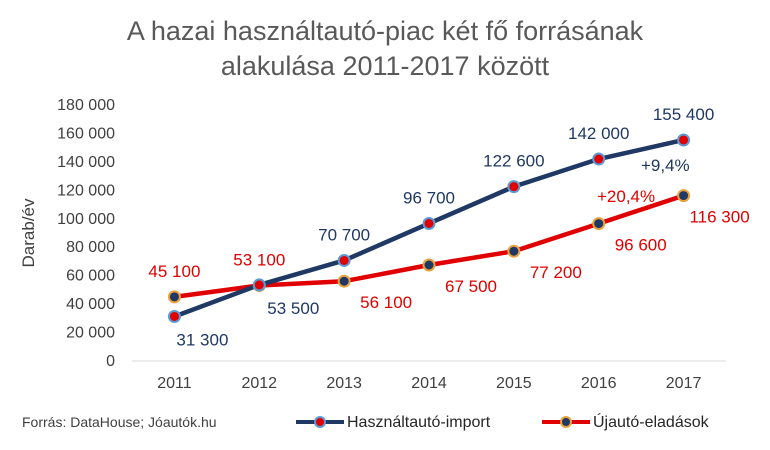 The height and width of the screenshot is (450, 770). Describe the element at coordinates (293, 308) in the screenshot. I see `data-label-import-2012: 53 500` at that location.